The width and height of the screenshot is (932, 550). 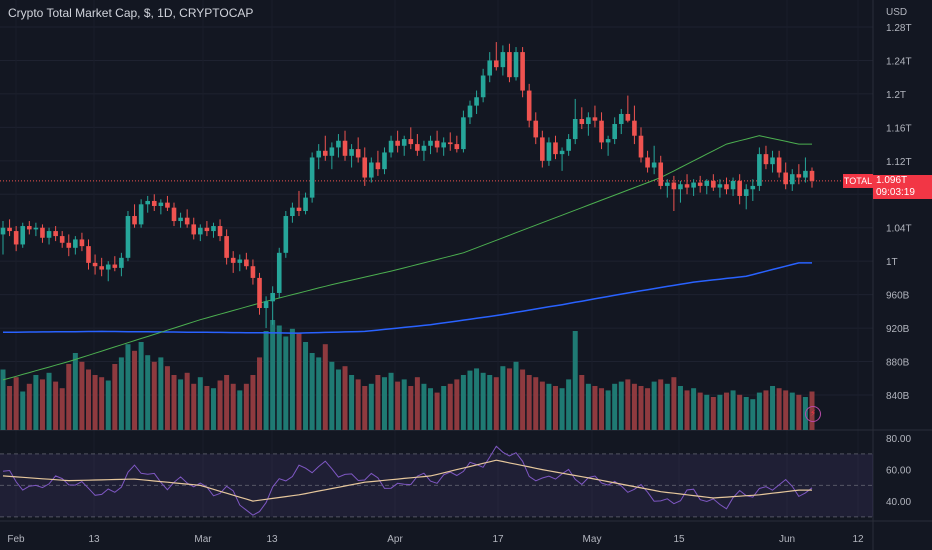 What do you see at coordinates (858, 181) in the screenshot?
I see `symbol-tag: TOTAL` at bounding box center [858, 181].